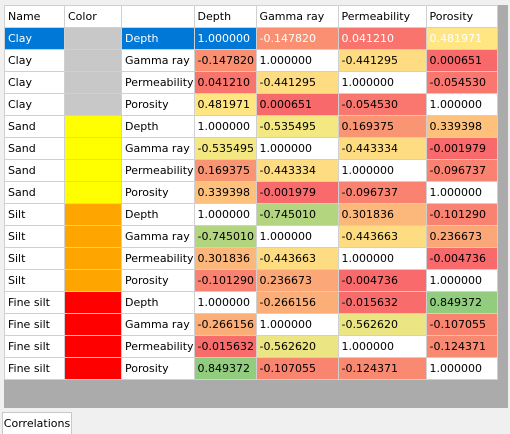 The height and width of the screenshot is (434, 510). Describe the element at coordinates (461, 16) in the screenshot. I see `column-header: Porosity` at that location.